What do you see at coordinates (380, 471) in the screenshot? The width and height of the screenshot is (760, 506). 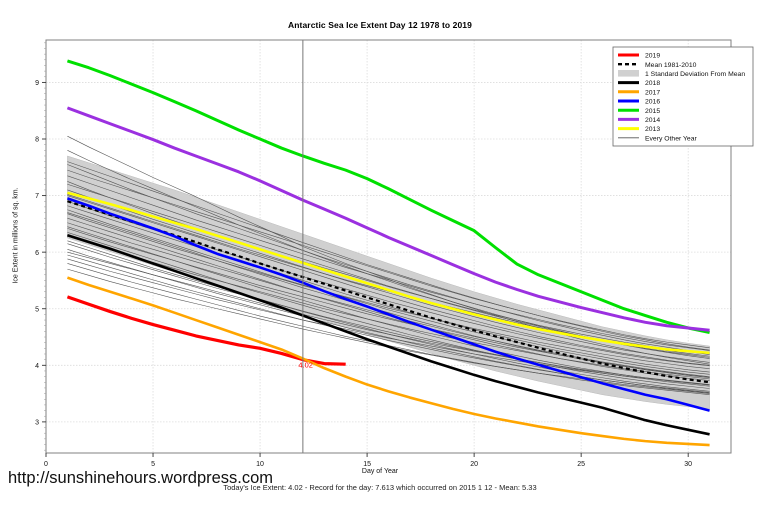 I see `x-axis-title: Day of Year` at bounding box center [380, 471].